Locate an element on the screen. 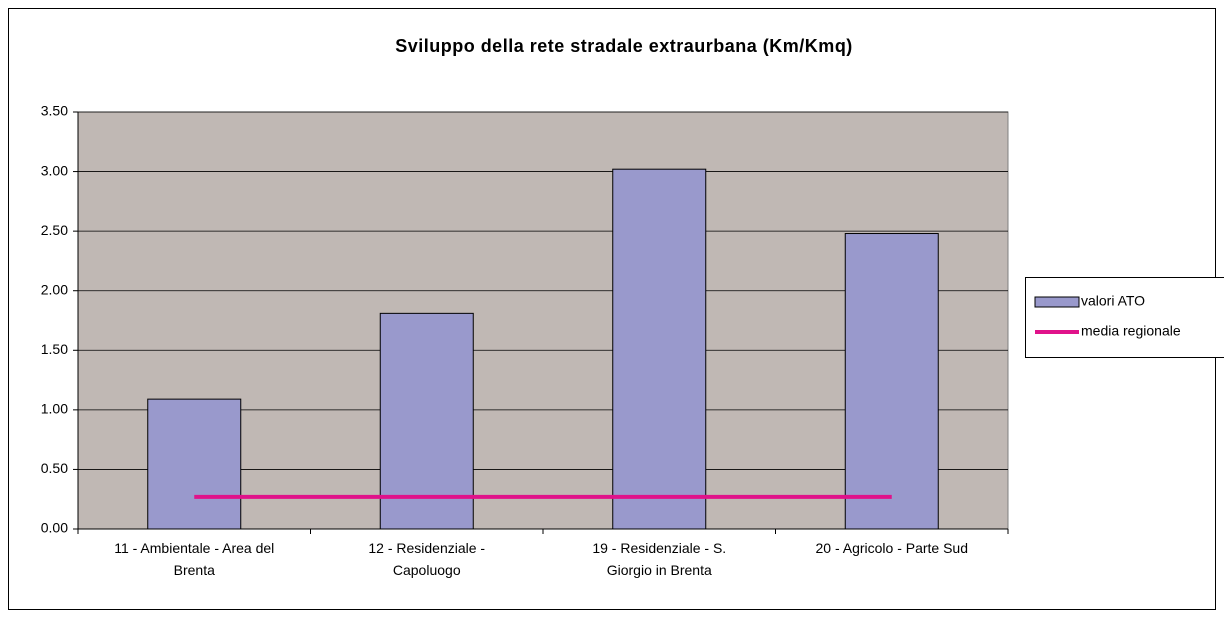 The height and width of the screenshot is (618, 1224). x-tick-label-line: 12 - Residenziale - is located at coordinates (426, 548).